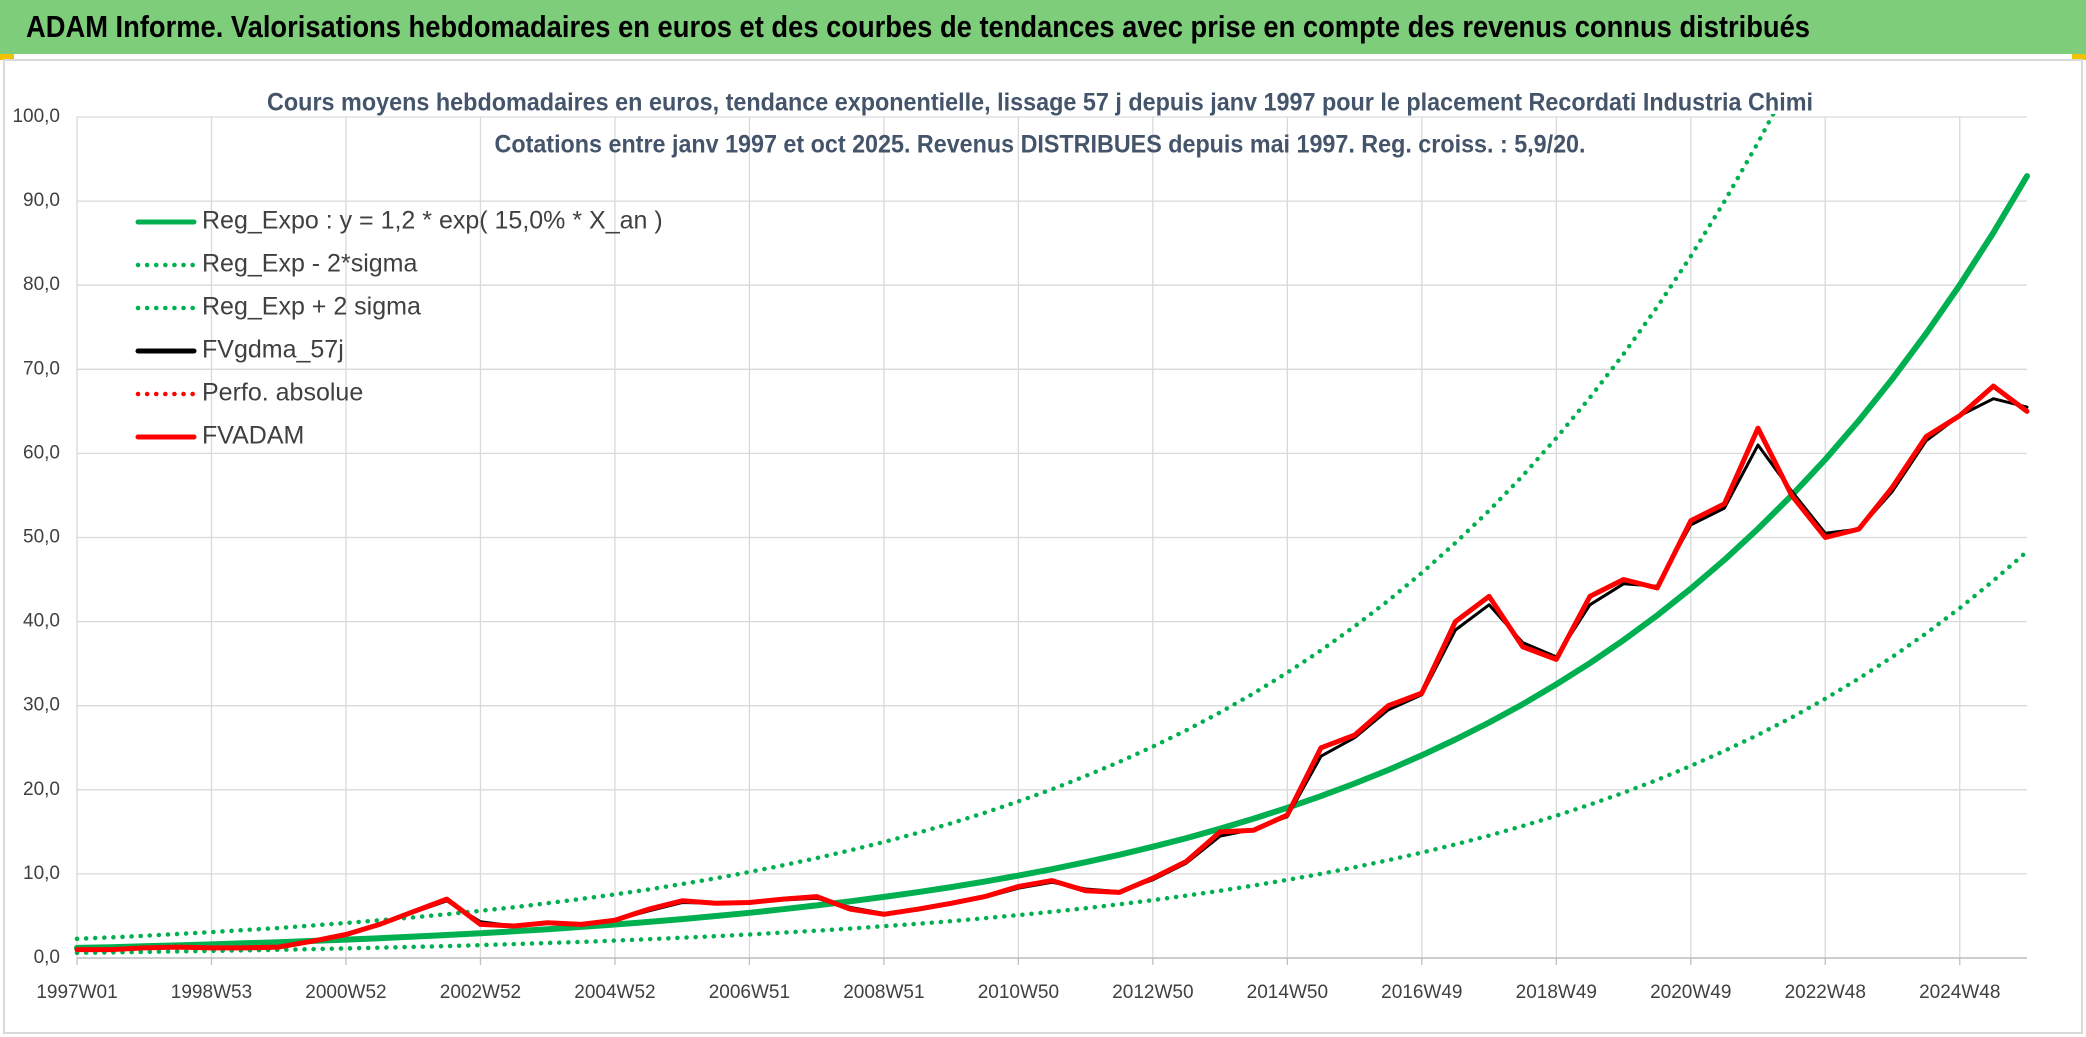 The width and height of the screenshot is (2086, 1037). I want to click on y-tick-label: 70,0, so click(41, 368).